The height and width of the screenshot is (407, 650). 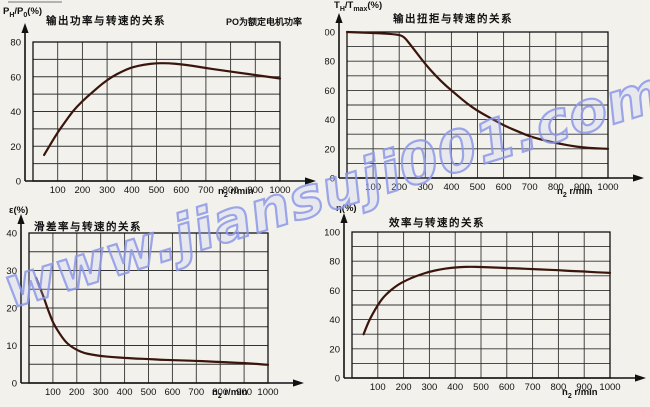 I want to click on y-axis-label: ε(%), so click(x=19, y=210).